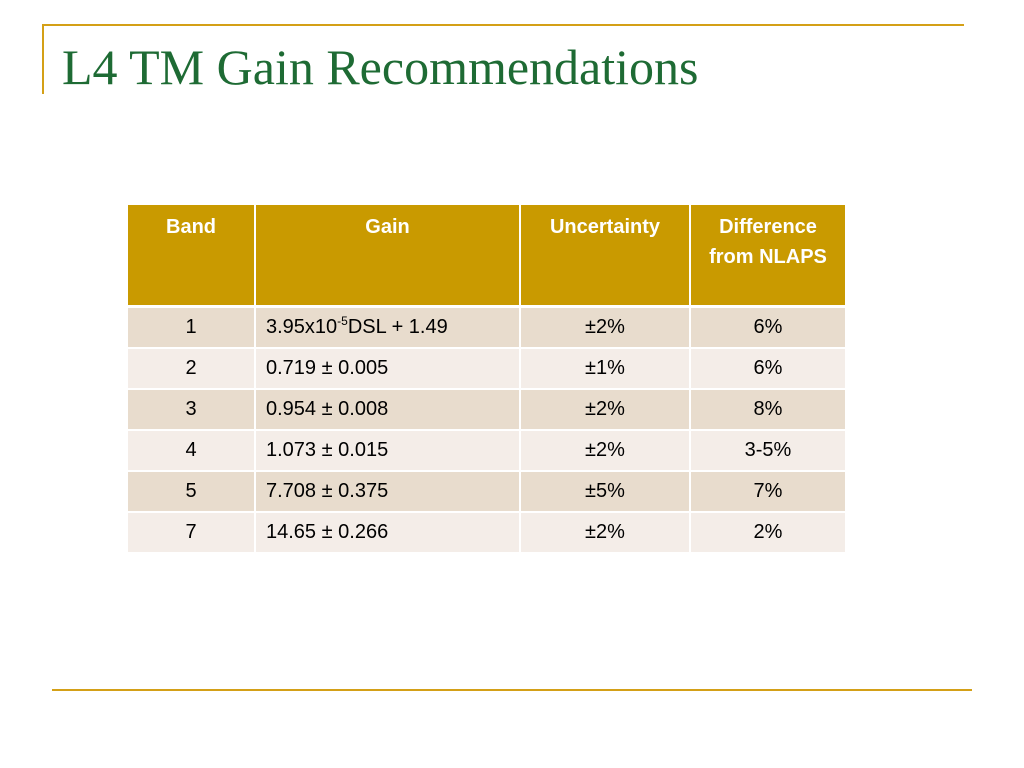 The height and width of the screenshot is (768, 1024). Describe the element at coordinates (192, 410) in the screenshot. I see `cell-band: 3` at that location.